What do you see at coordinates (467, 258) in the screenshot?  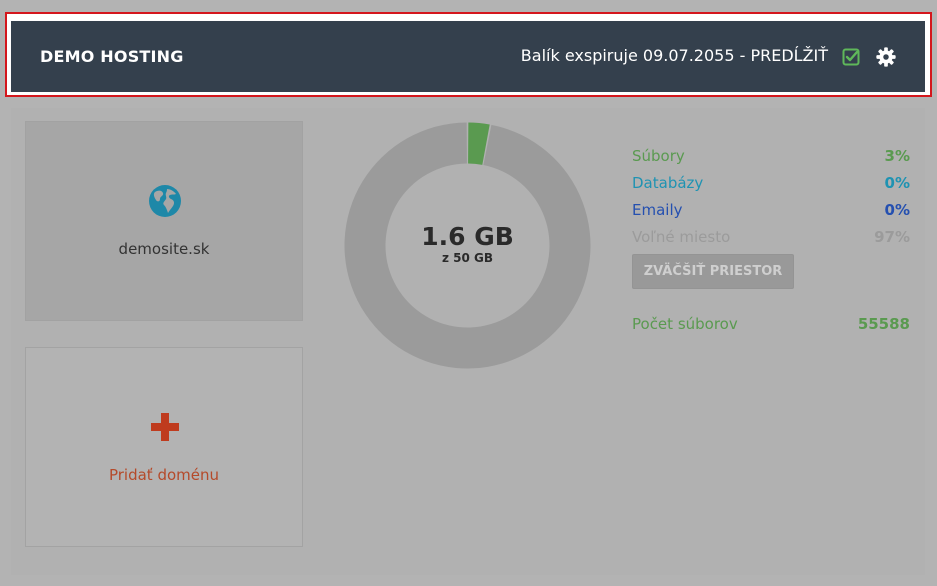 I see `storage-total: z 50 GB` at bounding box center [467, 258].